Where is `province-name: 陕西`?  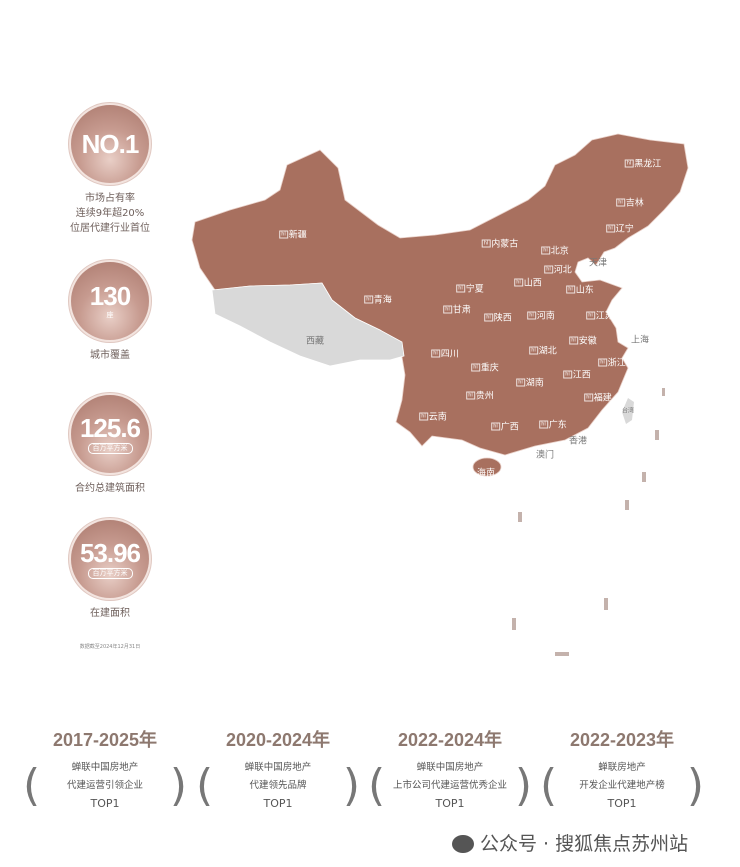
province-name: 陕西 is located at coordinates (502, 318).